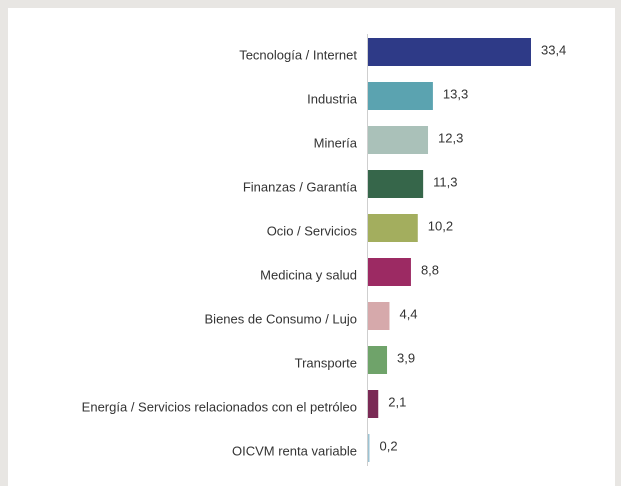  Describe the element at coordinates (397, 401) in the screenshot. I see `value-label: 2,1` at that location.